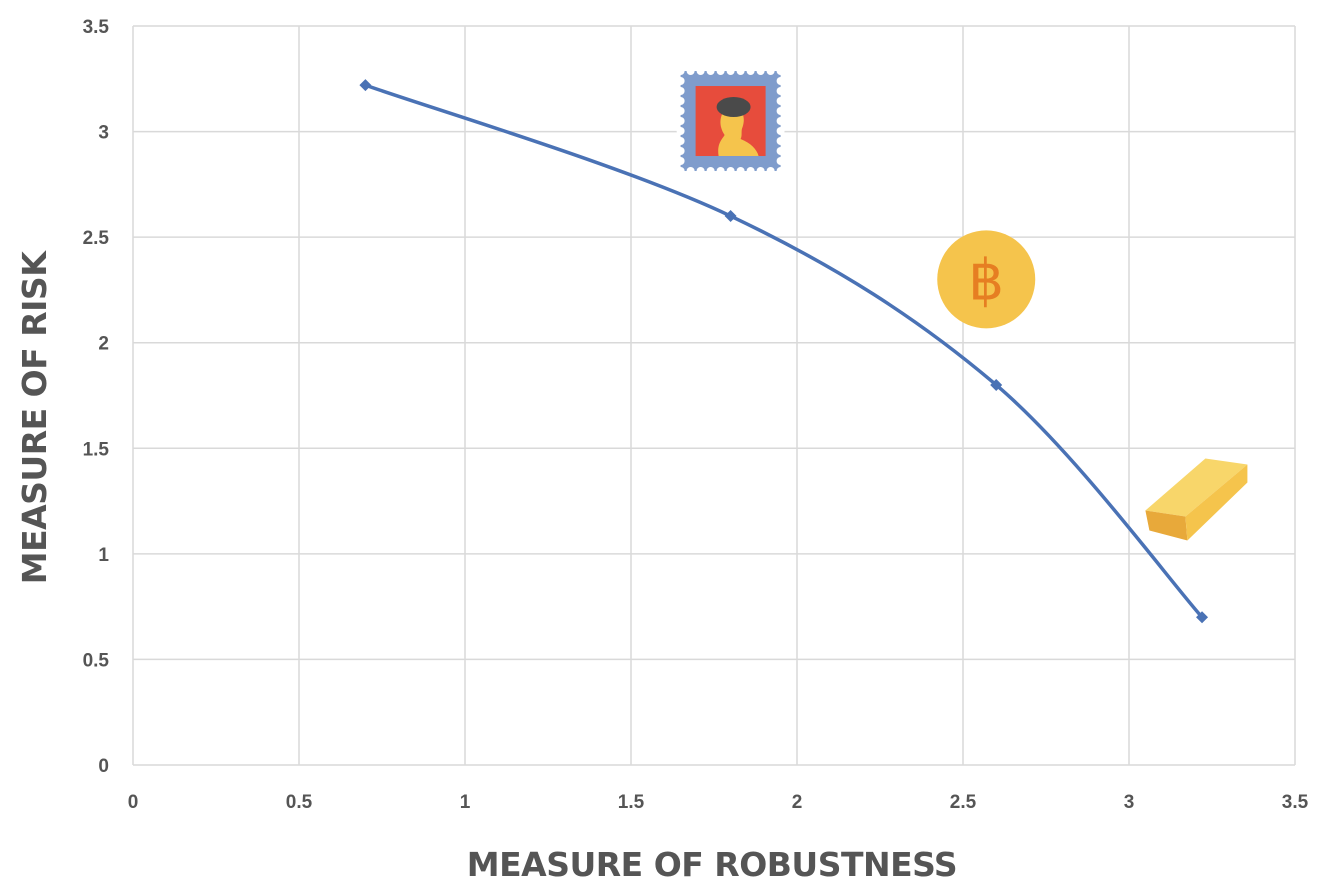 Image resolution: width=1334 pixels, height=889 pixels. What do you see at coordinates (103, 133) in the screenshot?
I see `y-tick-label: 3` at bounding box center [103, 133].